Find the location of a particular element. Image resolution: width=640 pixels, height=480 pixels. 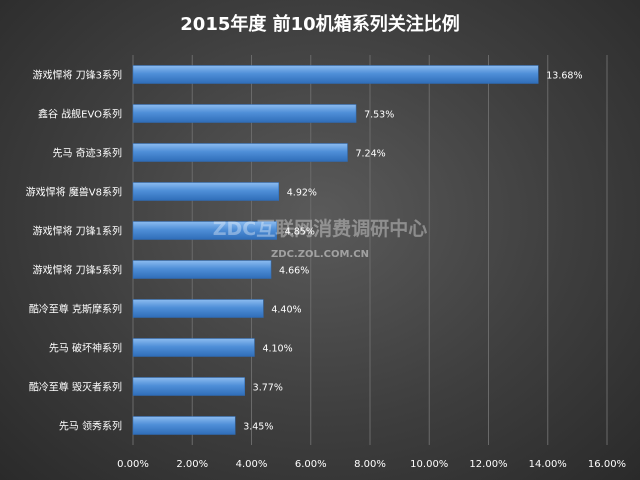

value-label: 4.10% is located at coordinates (277, 349).